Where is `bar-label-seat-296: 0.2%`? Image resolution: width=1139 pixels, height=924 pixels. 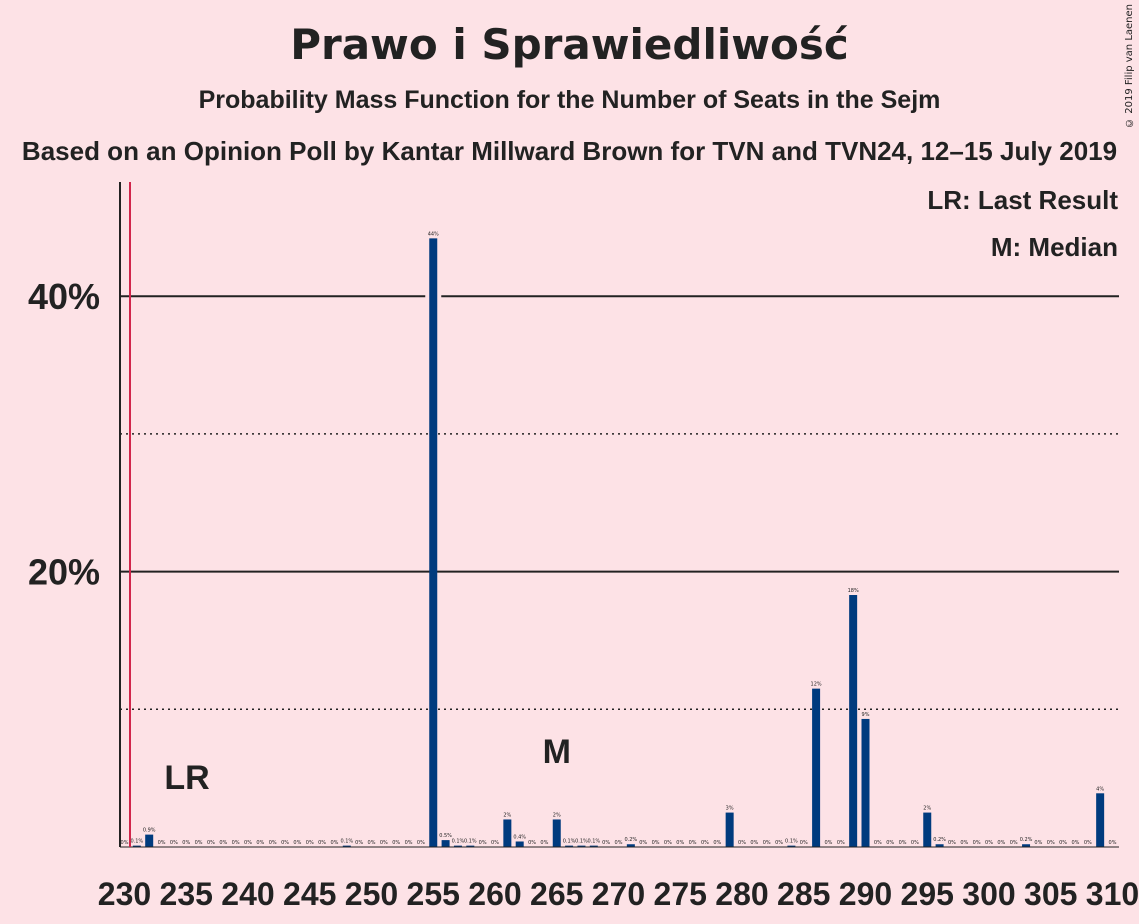 bar-label-seat-296: 0.2% is located at coordinates (939, 840).